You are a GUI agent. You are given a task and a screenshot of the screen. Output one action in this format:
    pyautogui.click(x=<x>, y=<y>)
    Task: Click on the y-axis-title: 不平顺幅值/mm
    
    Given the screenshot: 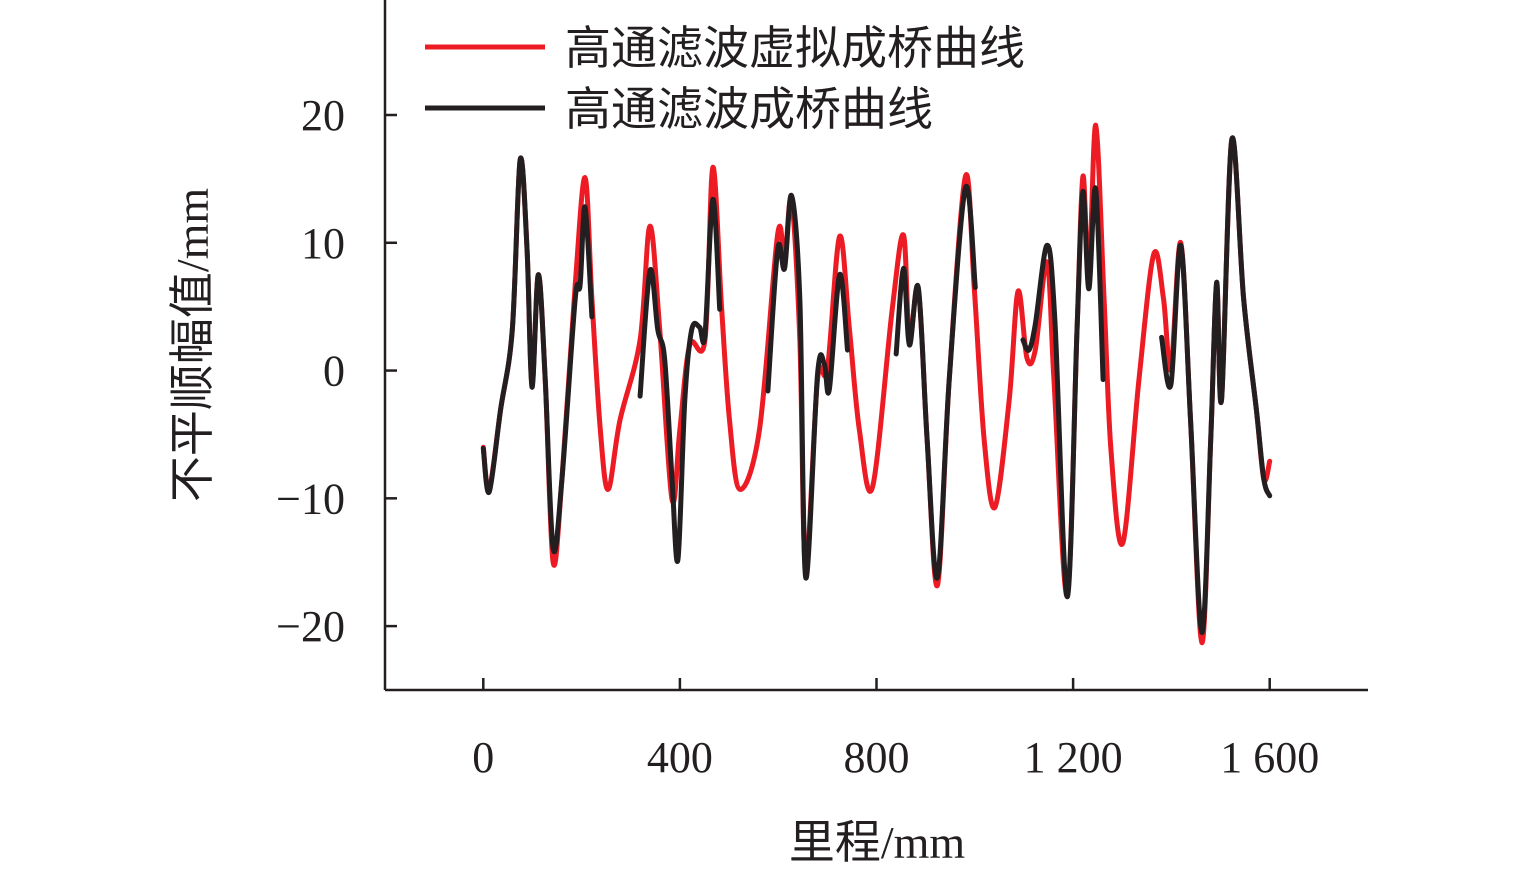 What is the action you would take?
    pyautogui.click(x=192, y=345)
    